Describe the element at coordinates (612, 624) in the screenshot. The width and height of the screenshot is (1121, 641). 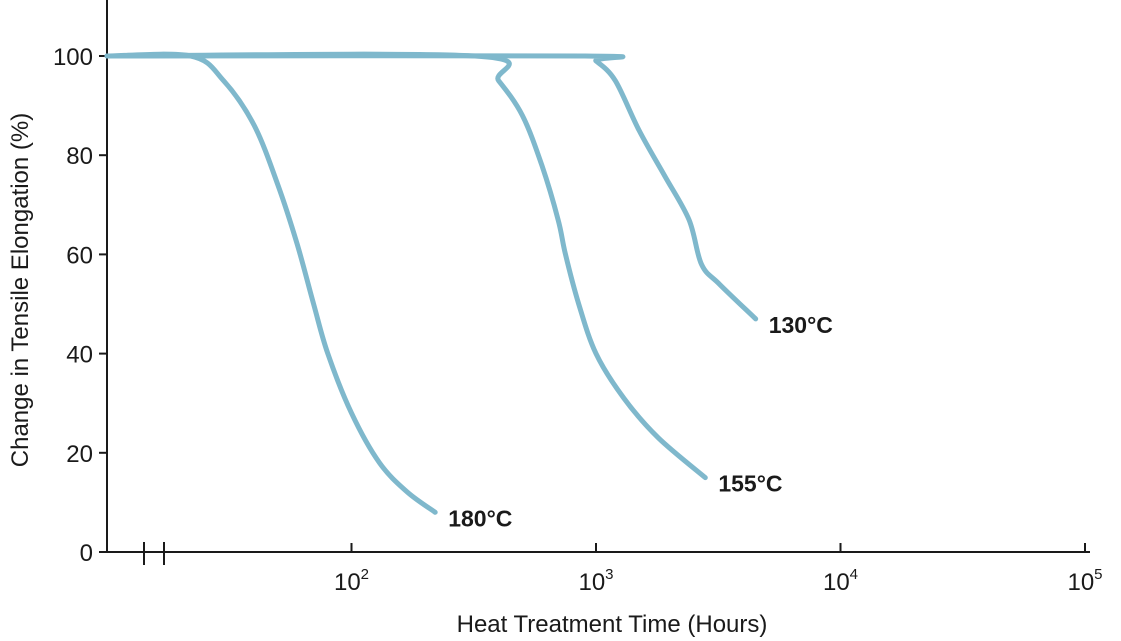
I see `x-axis-title: Heat Treatment Time (Hours)` at that location.